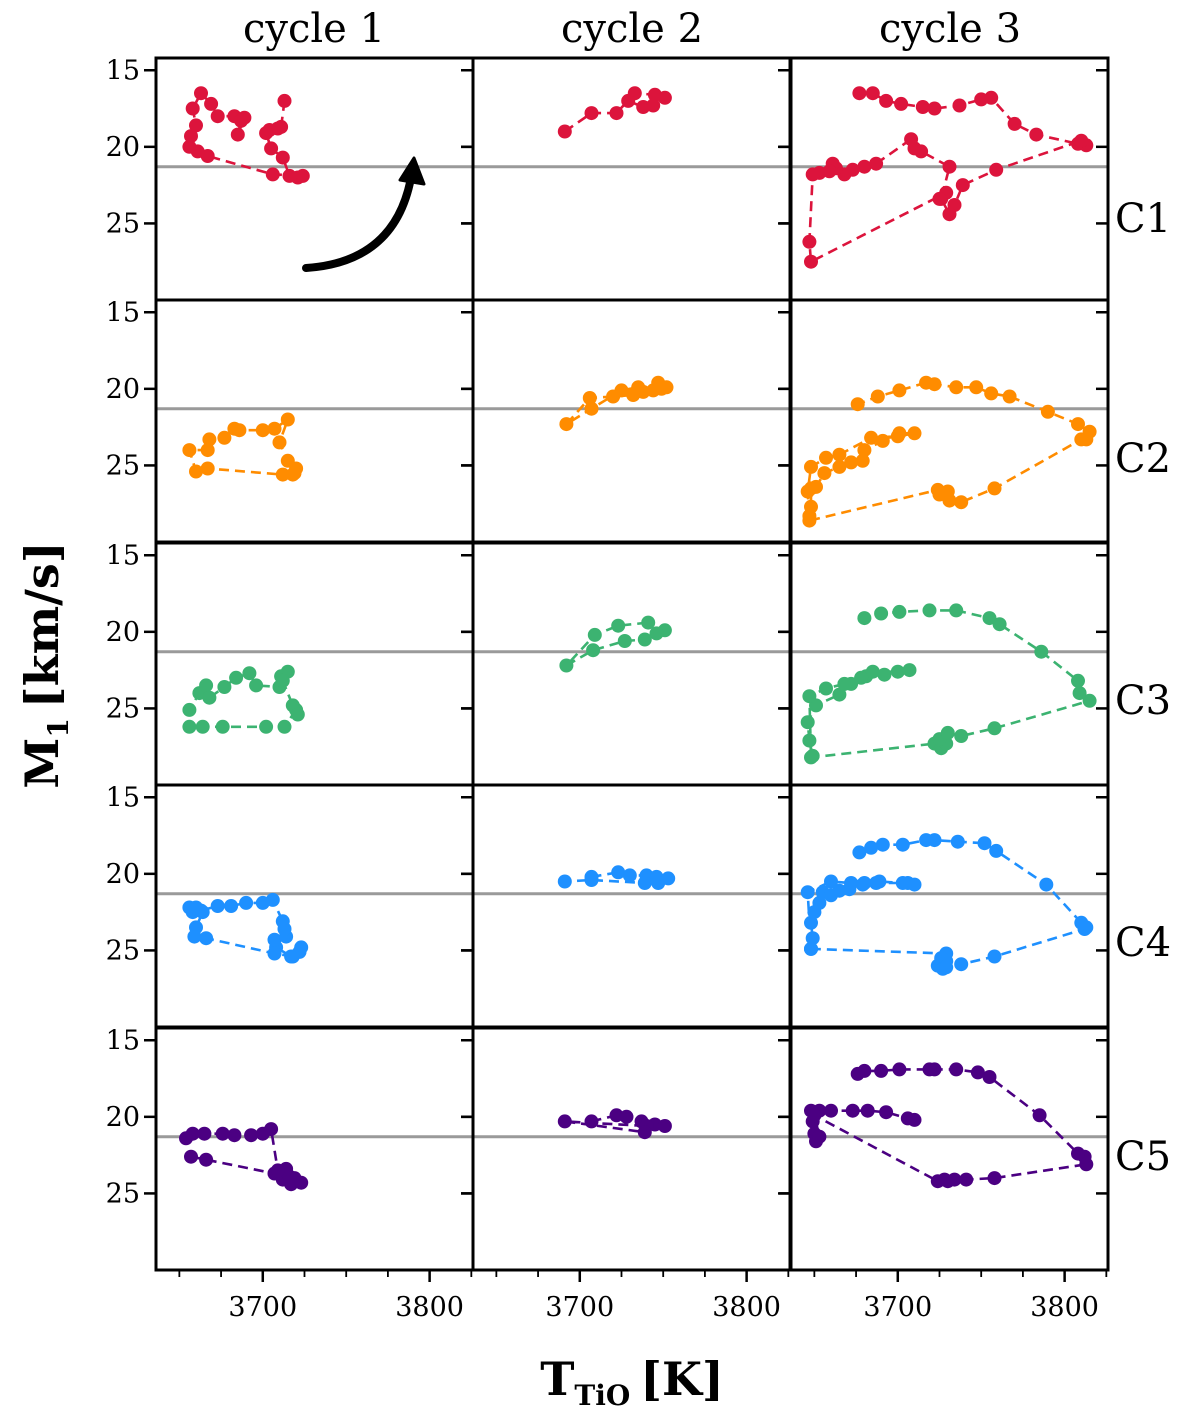  I want to click on x-axis-label: TTiO [K], so click(632, 1381).